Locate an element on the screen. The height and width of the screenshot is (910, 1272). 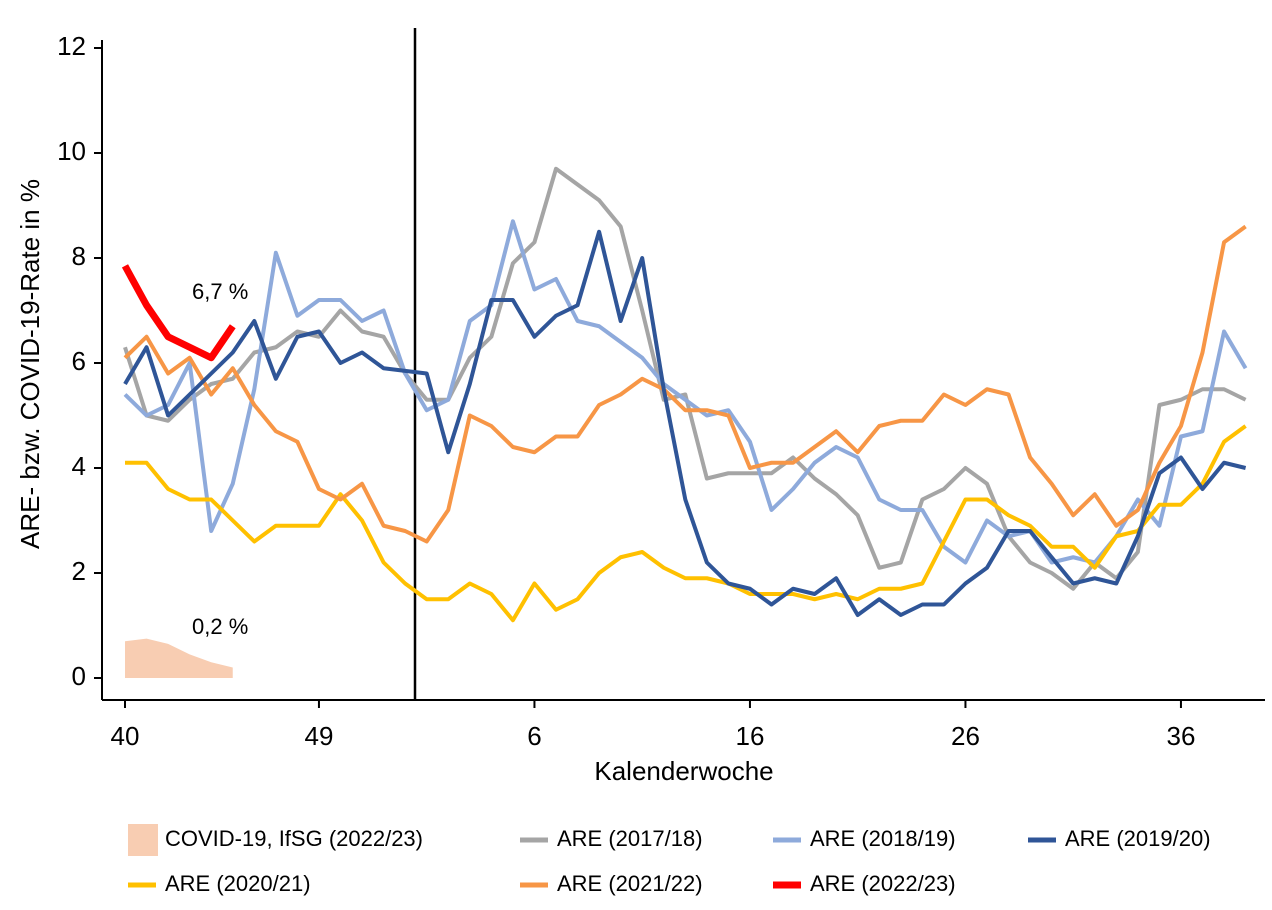
y-tick-label: 12 is located at coordinates (71, 46).